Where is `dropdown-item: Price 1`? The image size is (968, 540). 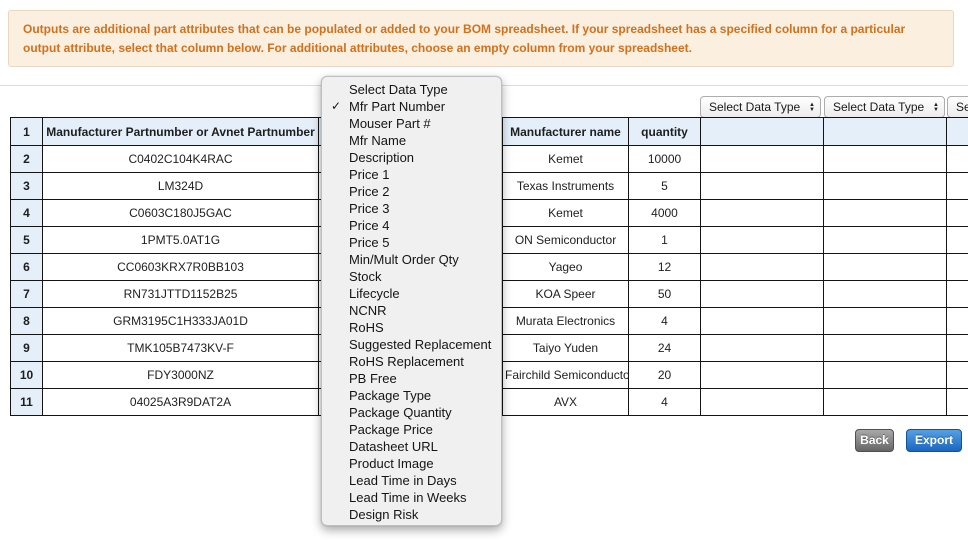
dropdown-item: Price 1 is located at coordinates (369, 174).